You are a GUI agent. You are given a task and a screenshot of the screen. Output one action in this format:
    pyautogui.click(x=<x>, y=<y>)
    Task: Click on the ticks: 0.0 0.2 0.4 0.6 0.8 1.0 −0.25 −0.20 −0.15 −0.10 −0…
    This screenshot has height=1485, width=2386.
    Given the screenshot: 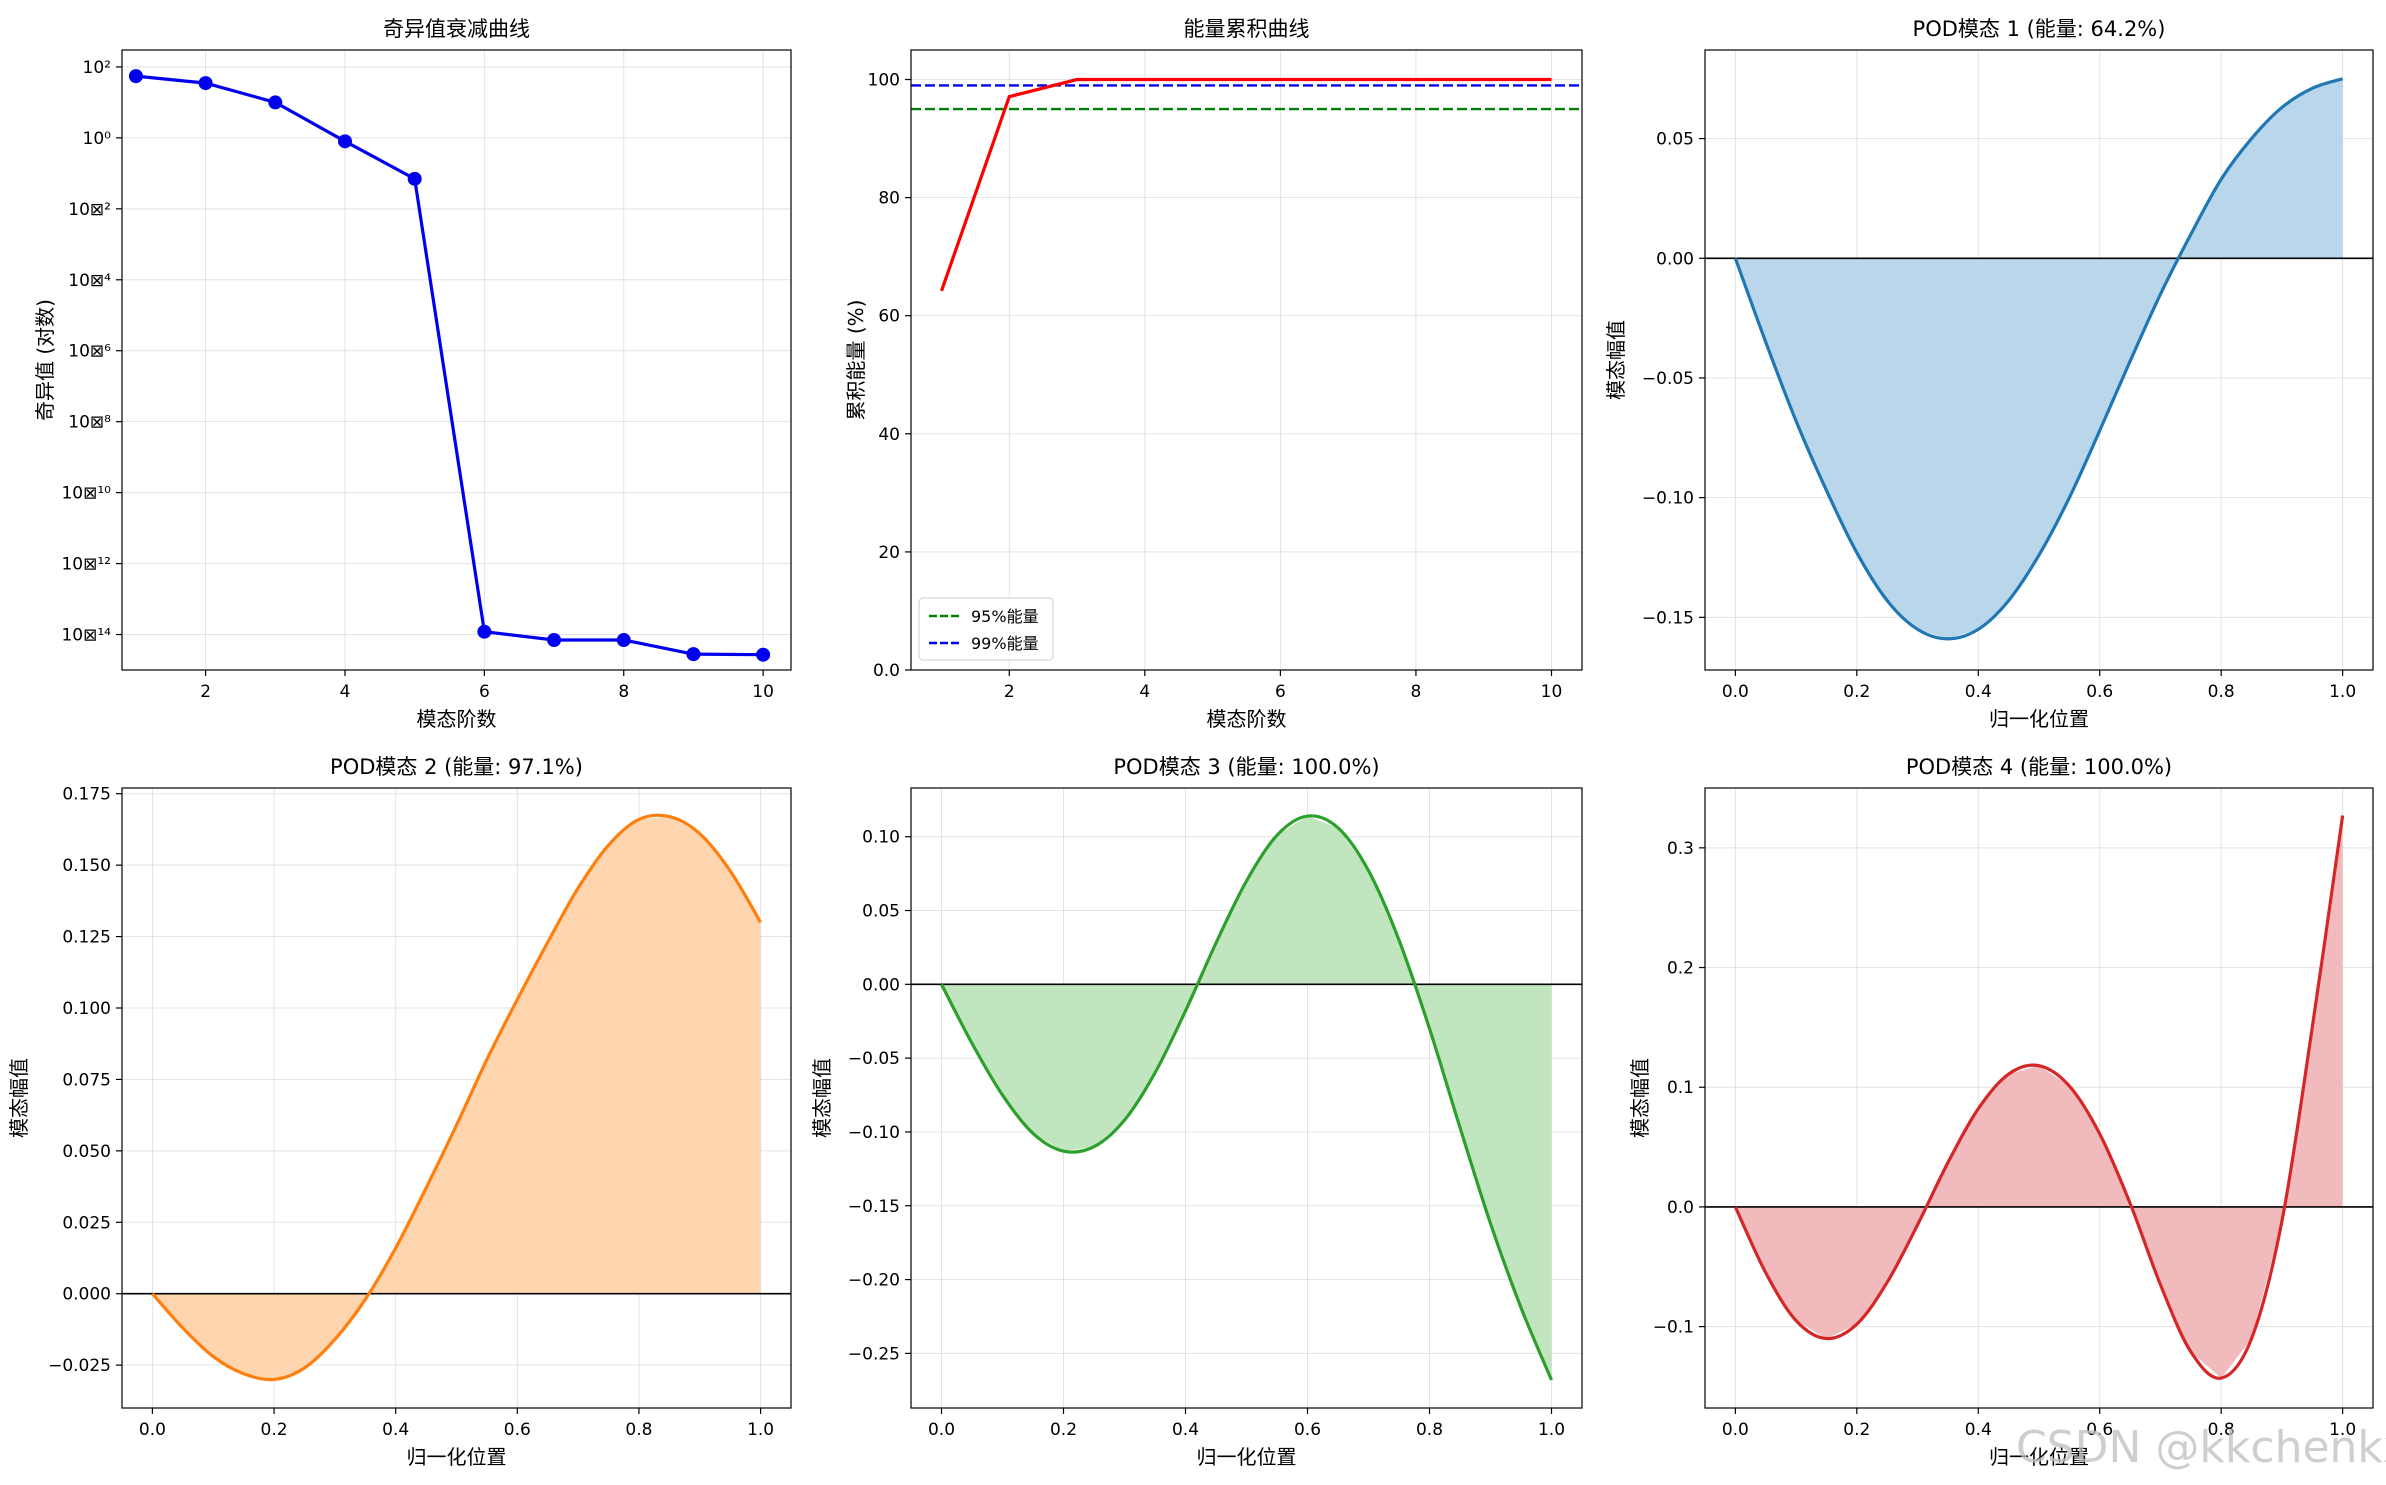 What is the action you would take?
    pyautogui.click(x=1206, y=1134)
    